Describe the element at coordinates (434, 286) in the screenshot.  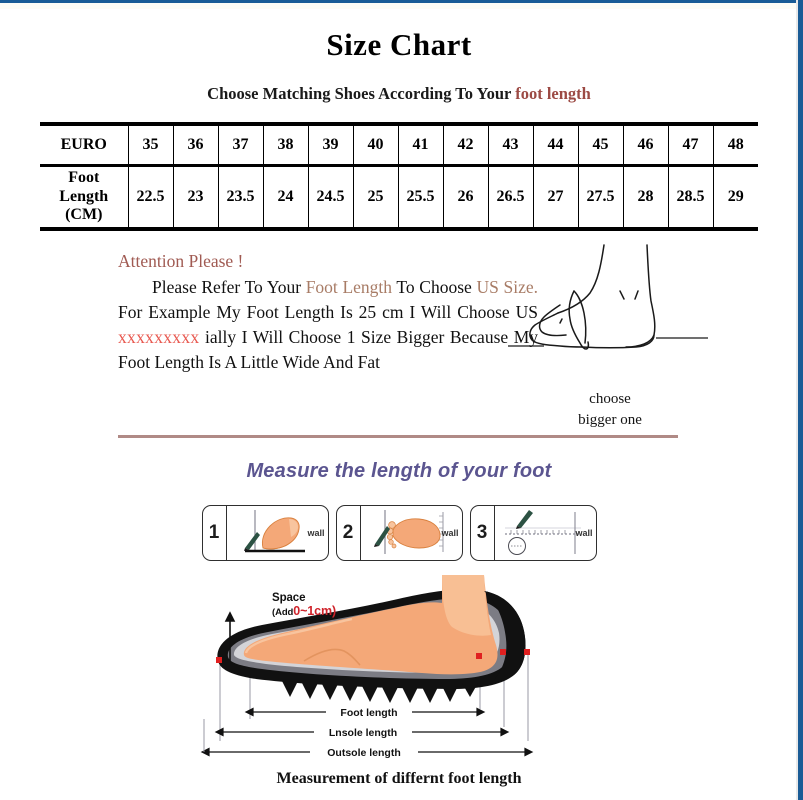
I see `attention-line-1c: To Choose` at that location.